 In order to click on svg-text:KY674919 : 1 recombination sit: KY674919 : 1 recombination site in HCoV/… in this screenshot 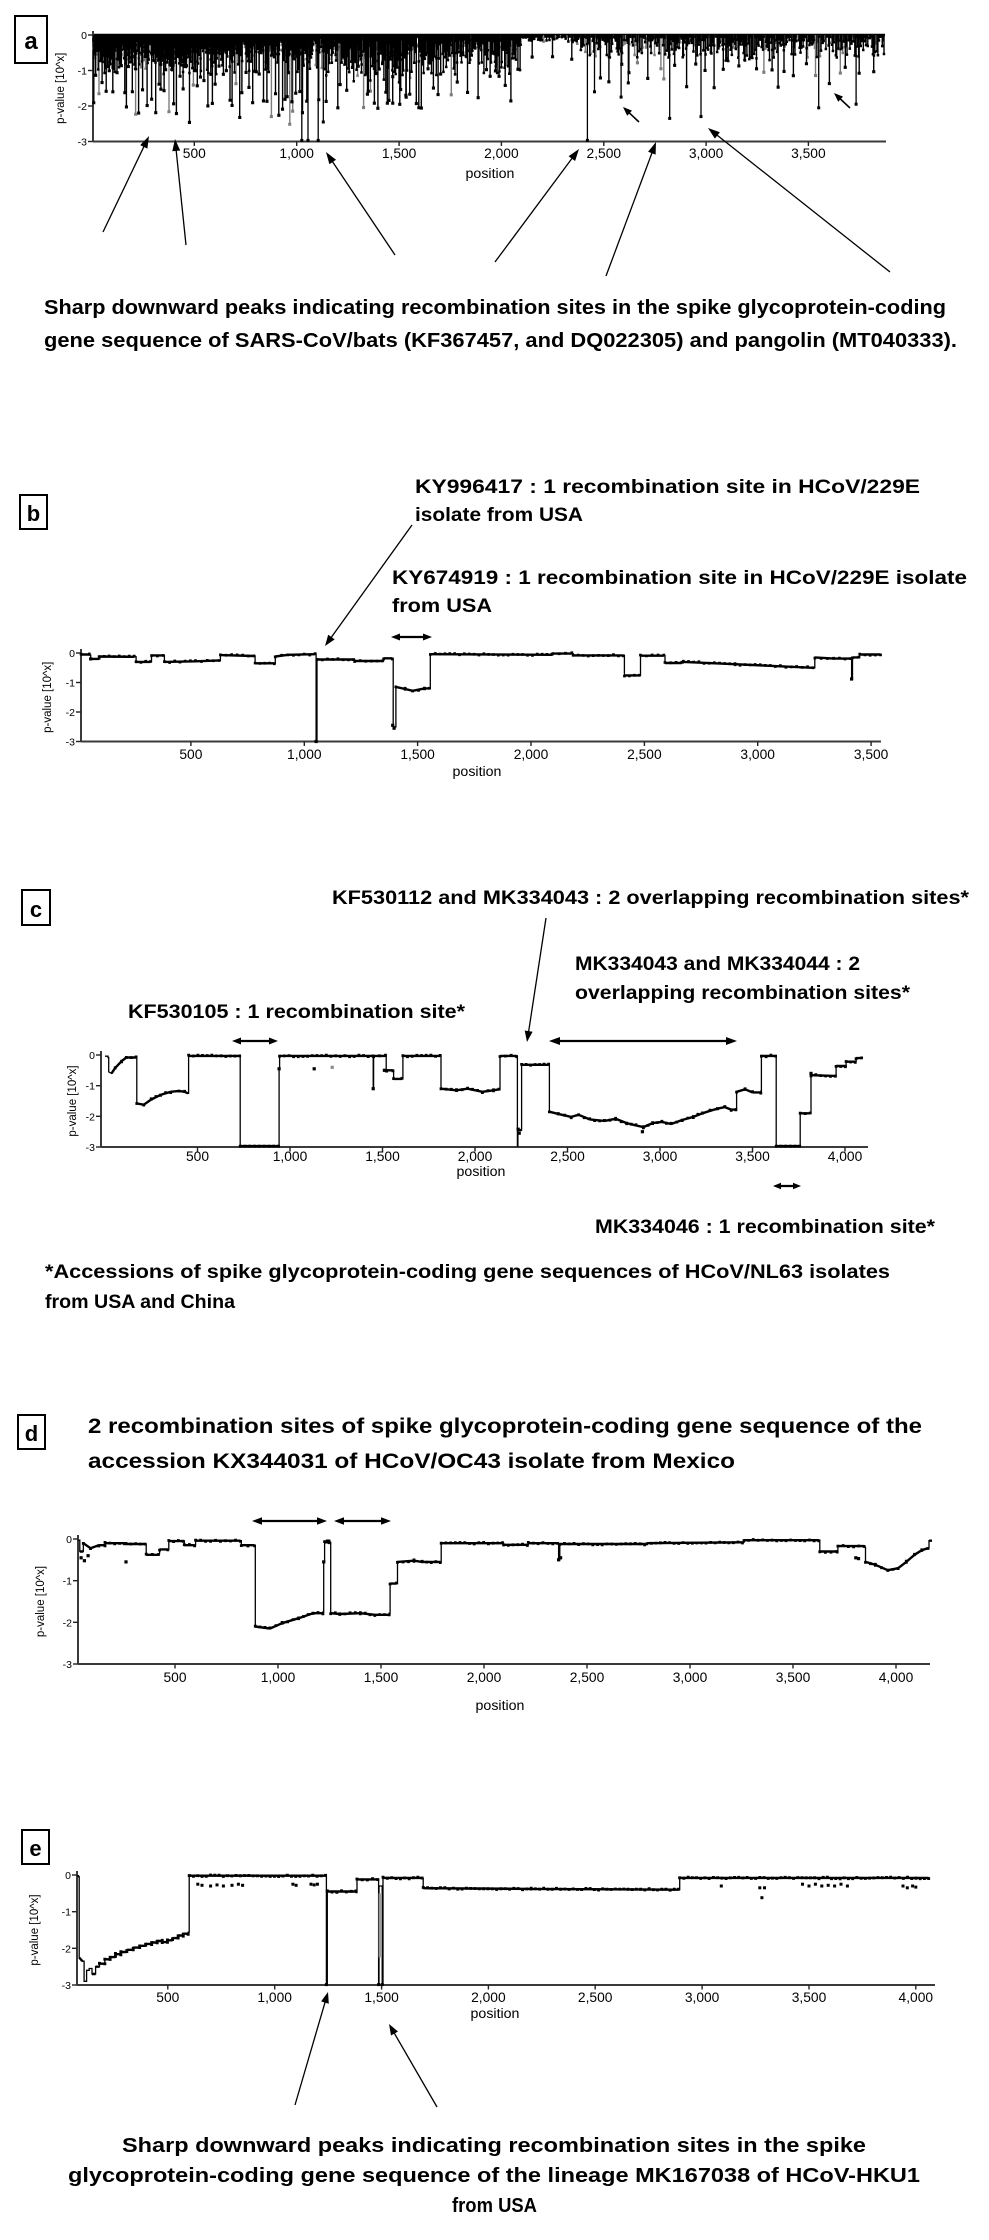, I will do `click(679, 578)`.